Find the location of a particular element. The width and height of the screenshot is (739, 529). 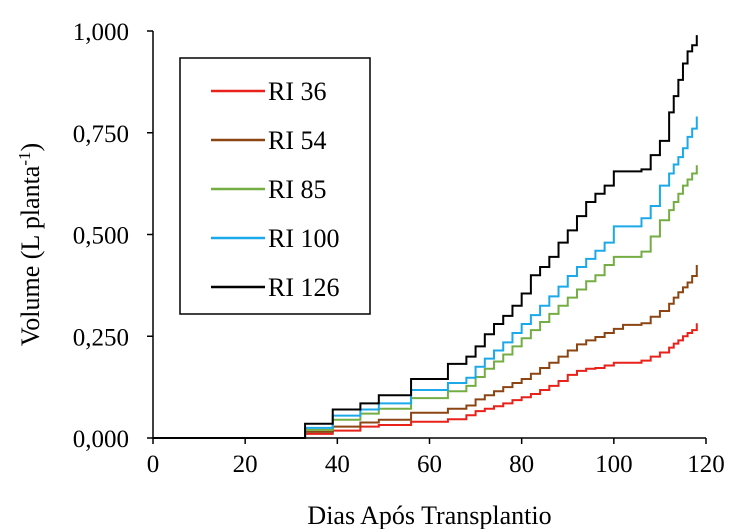

y-tick-label: 0,750 is located at coordinates (101, 134).